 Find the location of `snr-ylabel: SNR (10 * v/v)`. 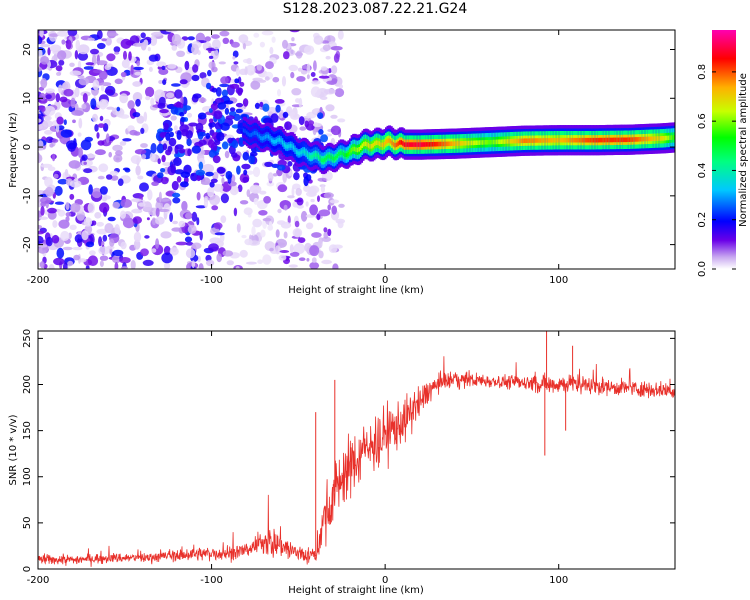

snr-ylabel: SNR (10 * v/v) is located at coordinates (13, 449).